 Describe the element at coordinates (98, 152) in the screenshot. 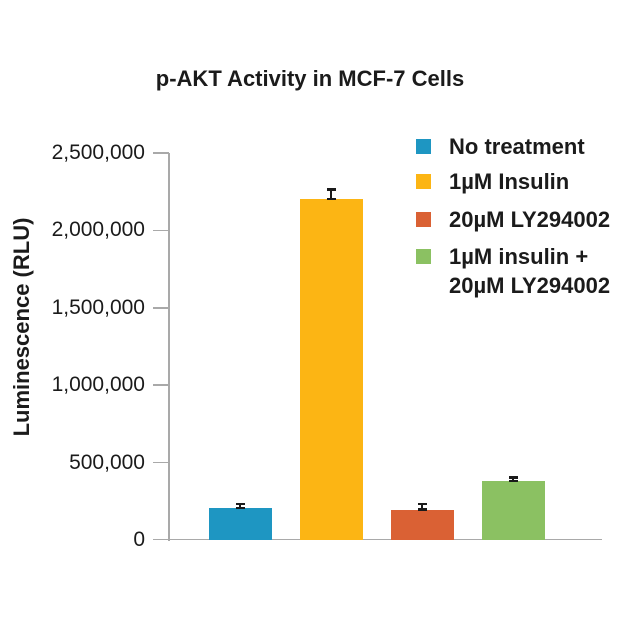

I see `y-tick-label: 2,500,000` at that location.